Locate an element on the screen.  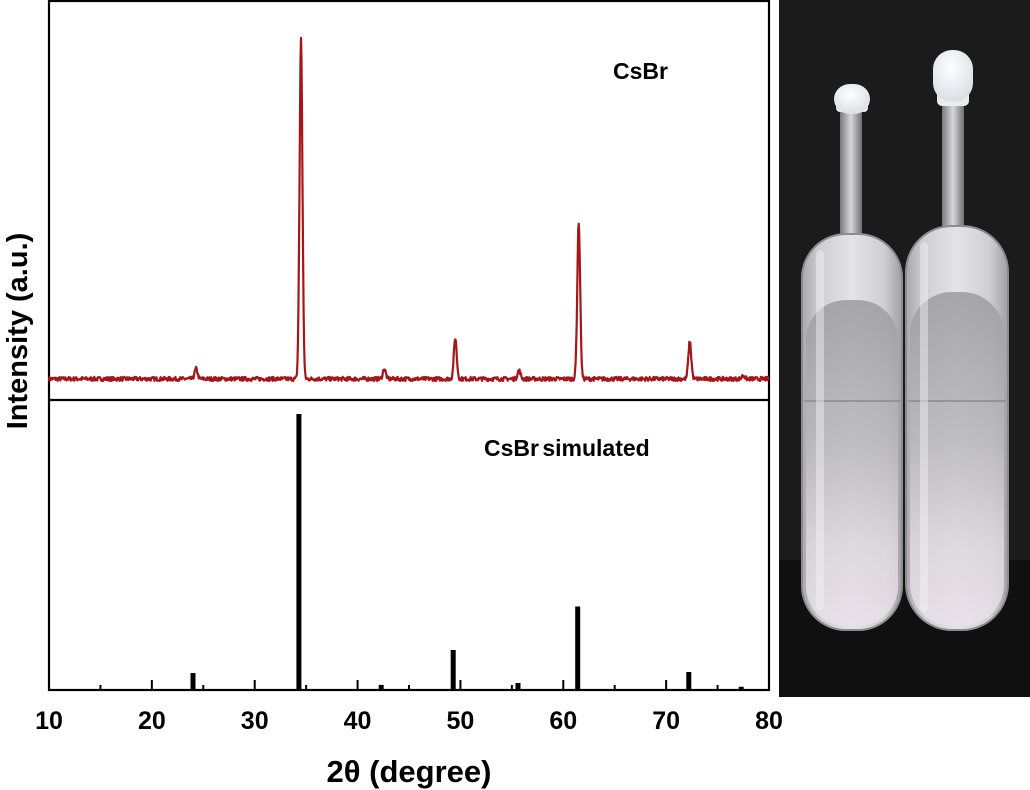
x-axis-ticks: 10 20 30 40 50 60 70 80 is located at coordinates (409, 707).